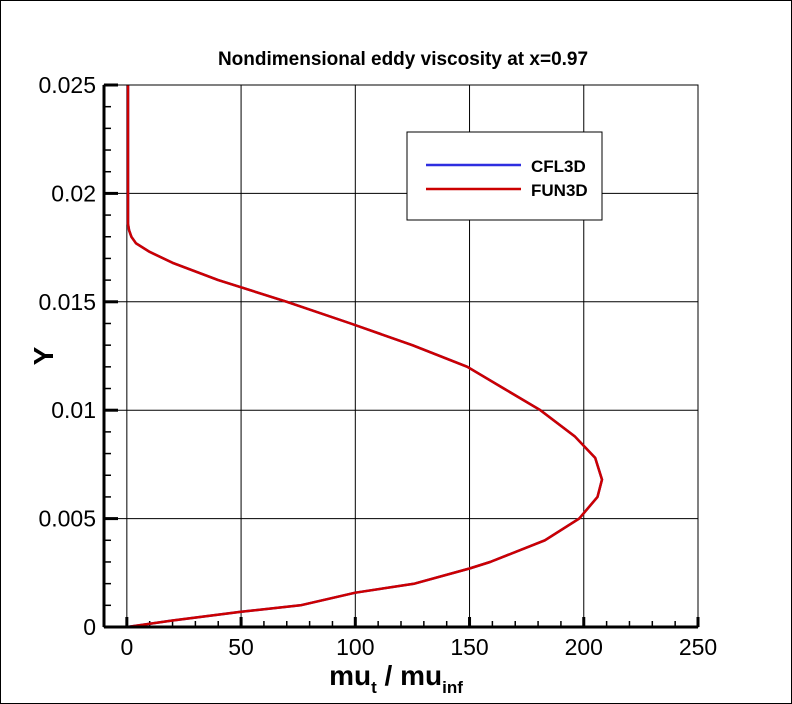 The height and width of the screenshot is (704, 792). Describe the element at coordinates (73, 410) in the screenshot. I see `y-tick-label: 0.01` at that location.